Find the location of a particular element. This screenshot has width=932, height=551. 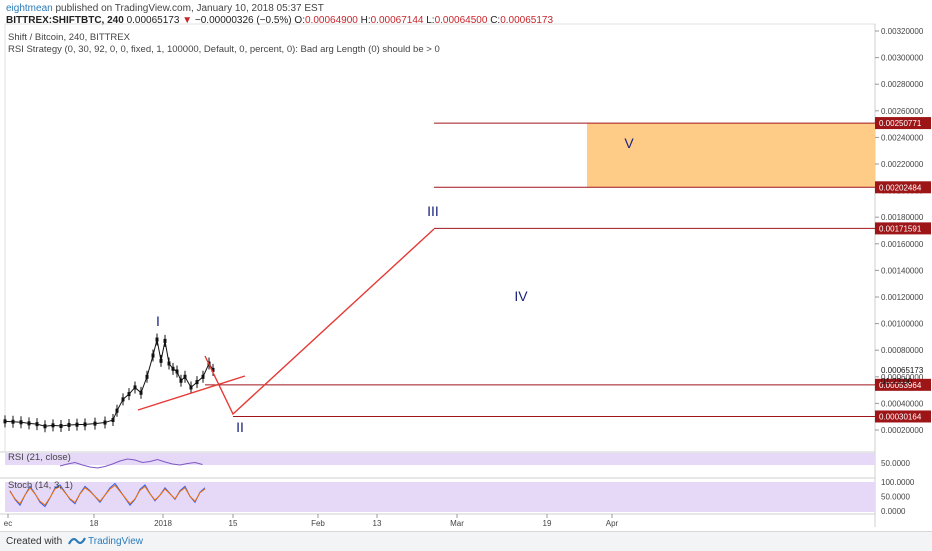

wave-projection-line is located at coordinates (319, 322).